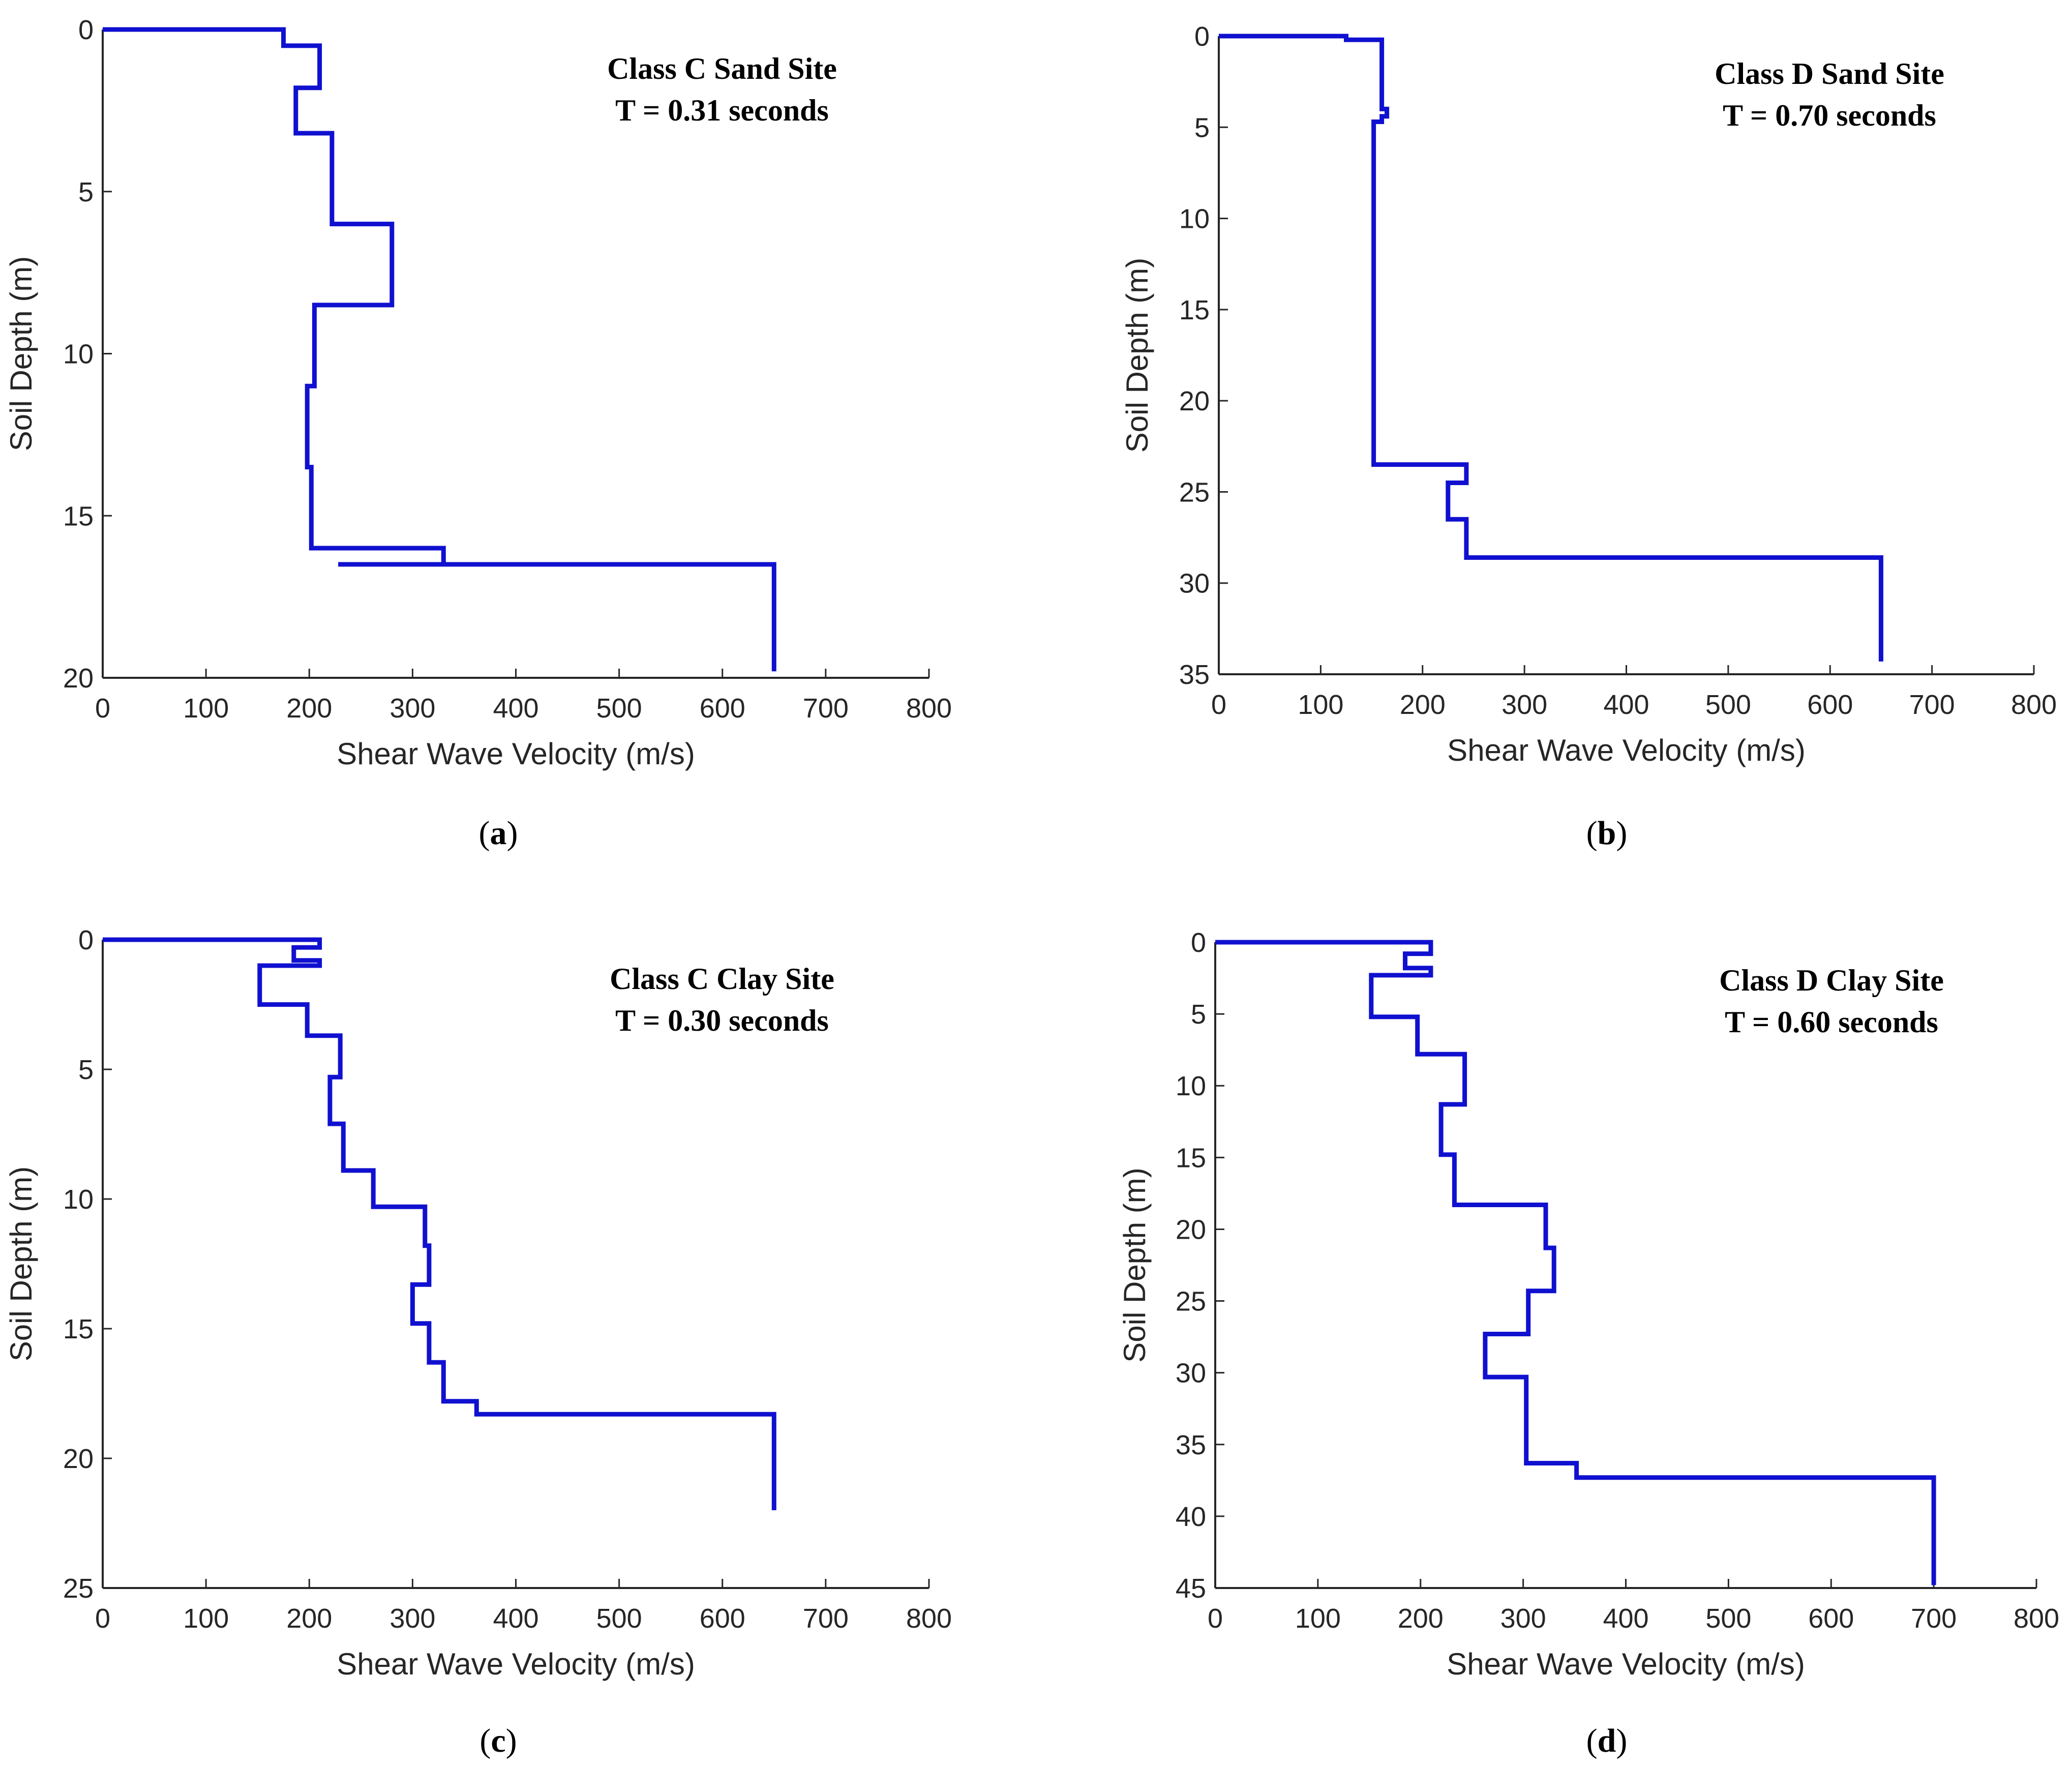  I want to click on site-annotation-line: T = 0.30 seconds, so click(722, 1020).